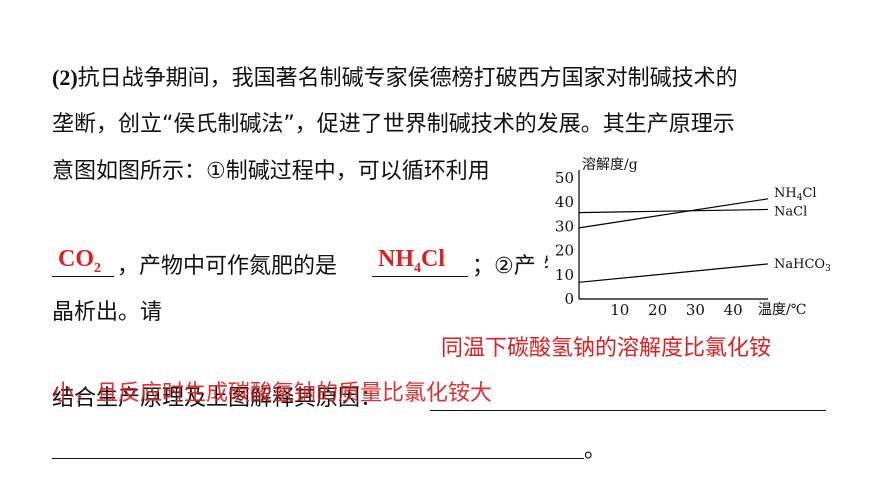 The width and height of the screenshot is (870, 489). Describe the element at coordinates (795, 194) in the screenshot. I see `series-label-nh4cl: NH4Cl` at that location.